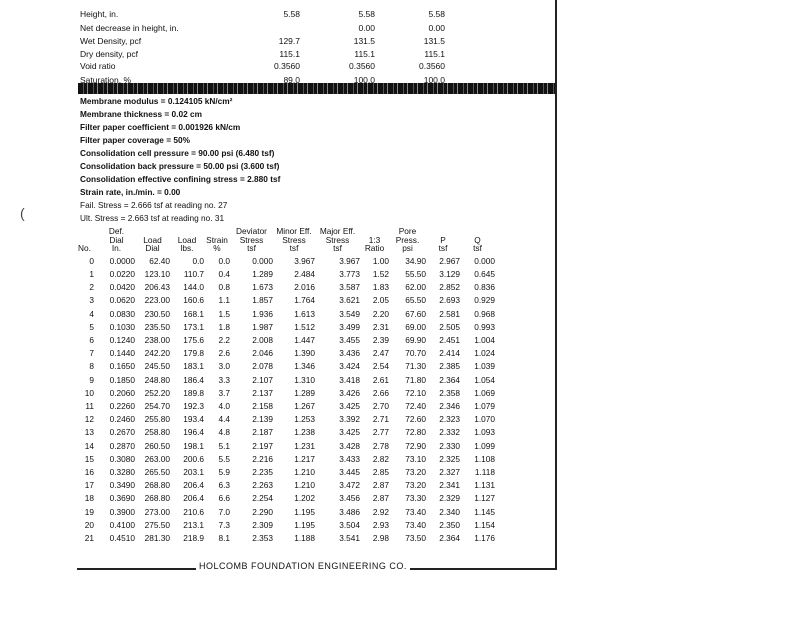  Describe the element at coordinates (122, 511) in the screenshot. I see `table-cell: 0.3900` at that location.